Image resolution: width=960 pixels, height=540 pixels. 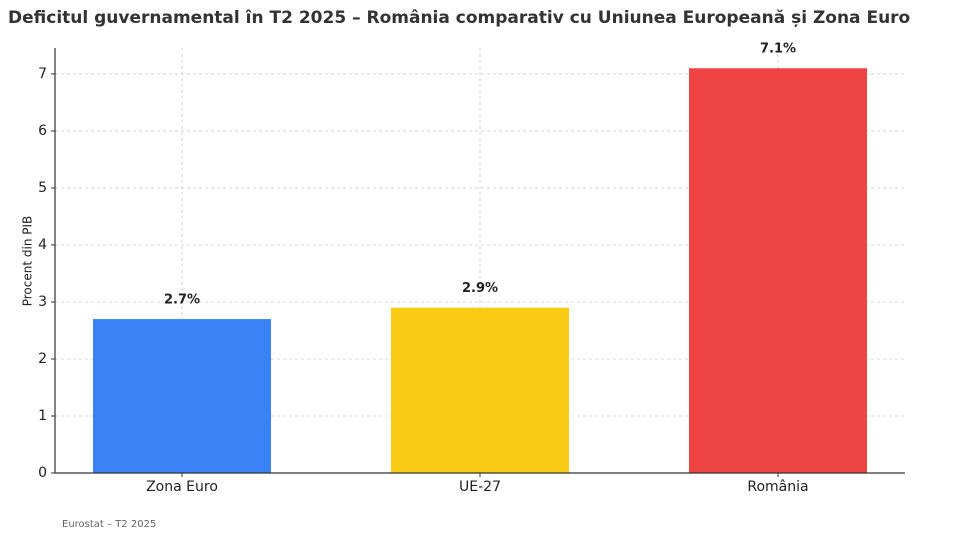 I want to click on y-tick-label: 2, so click(x=42, y=359).